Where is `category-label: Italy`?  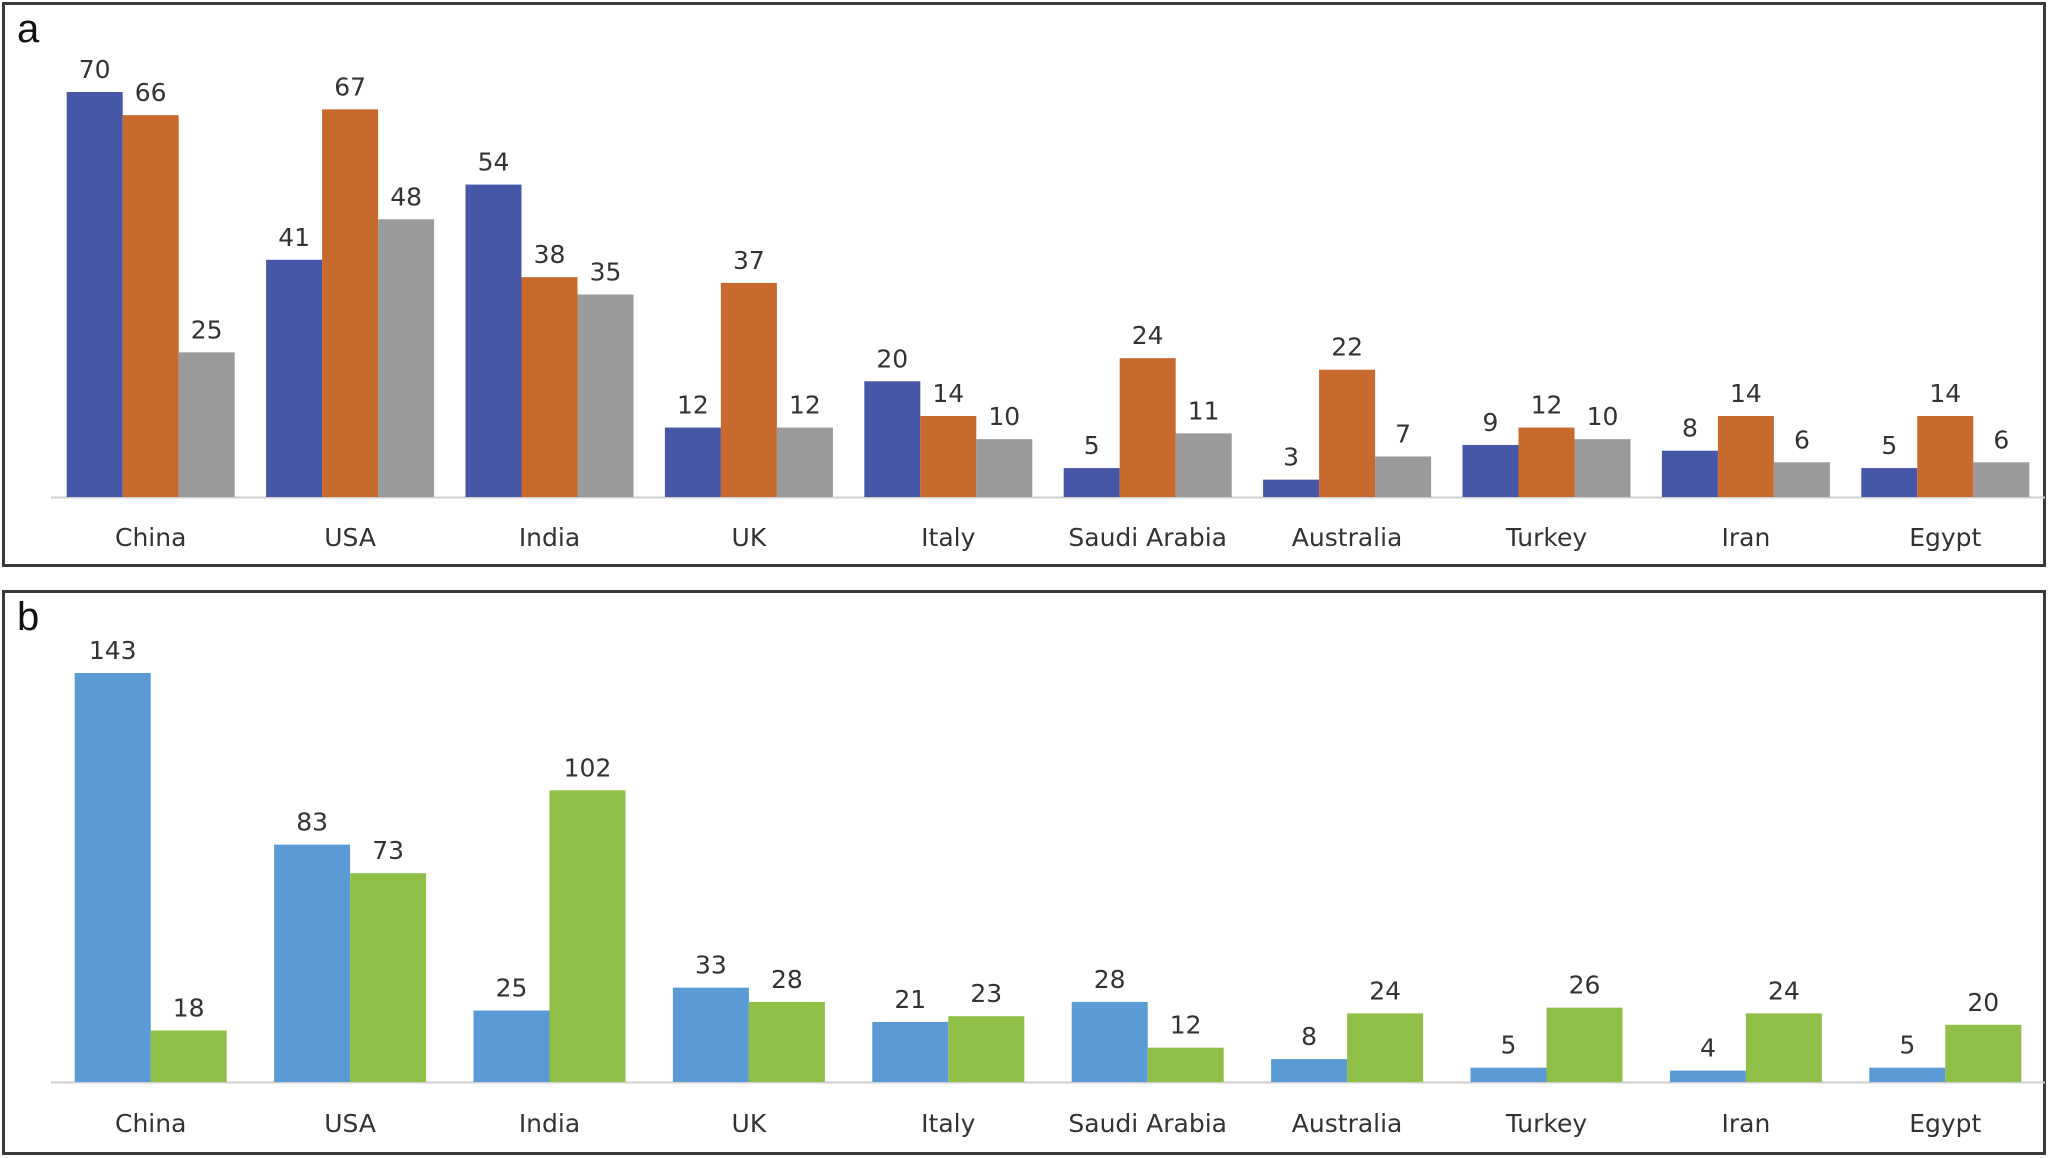
category-label: Italy is located at coordinates (948, 1123).